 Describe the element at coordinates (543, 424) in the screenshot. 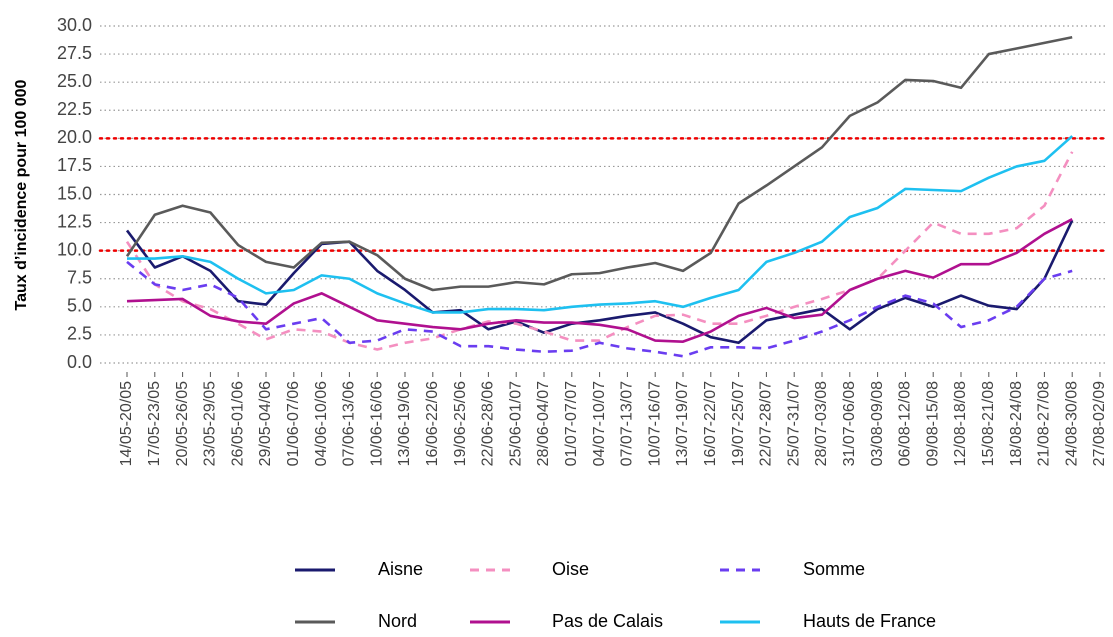

I see `x-tick-label: 28/06-04/07` at that location.